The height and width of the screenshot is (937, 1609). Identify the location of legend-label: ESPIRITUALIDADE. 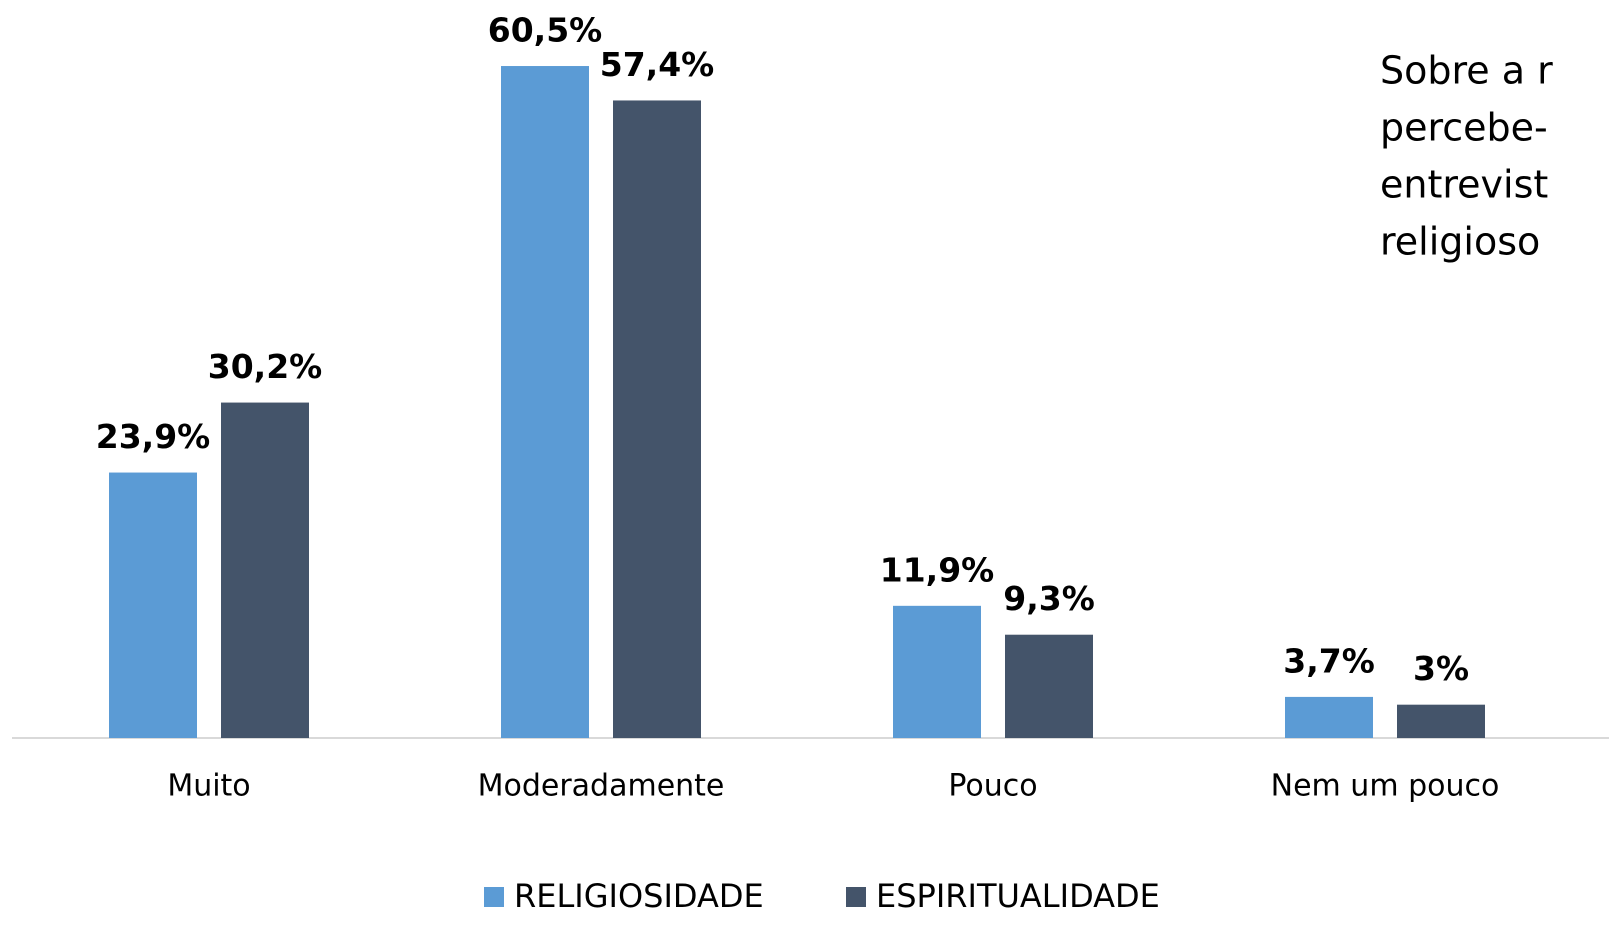
(1018, 896).